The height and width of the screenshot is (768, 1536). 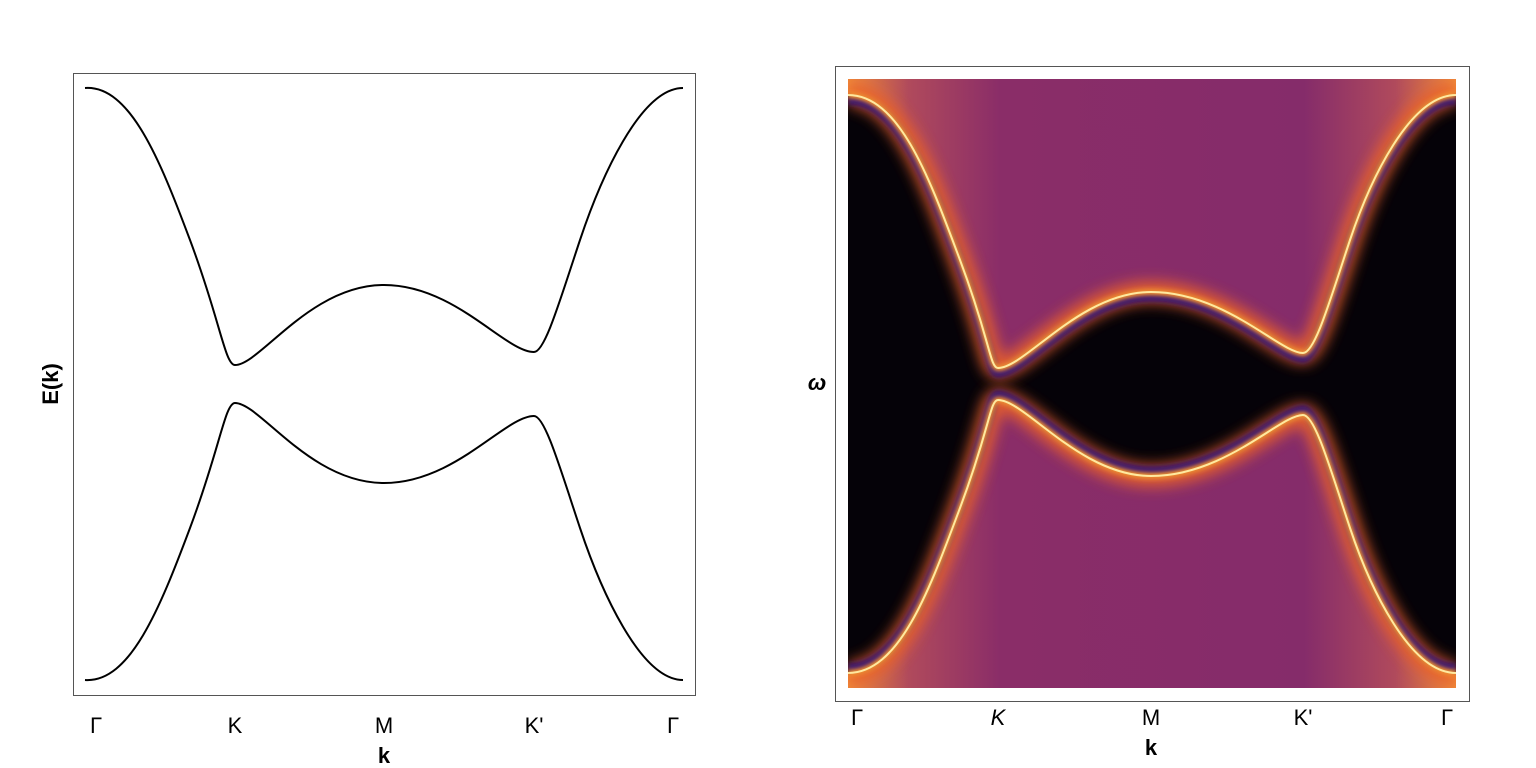 What do you see at coordinates (384, 542) in the screenshot?
I see `lower-band` at bounding box center [384, 542].